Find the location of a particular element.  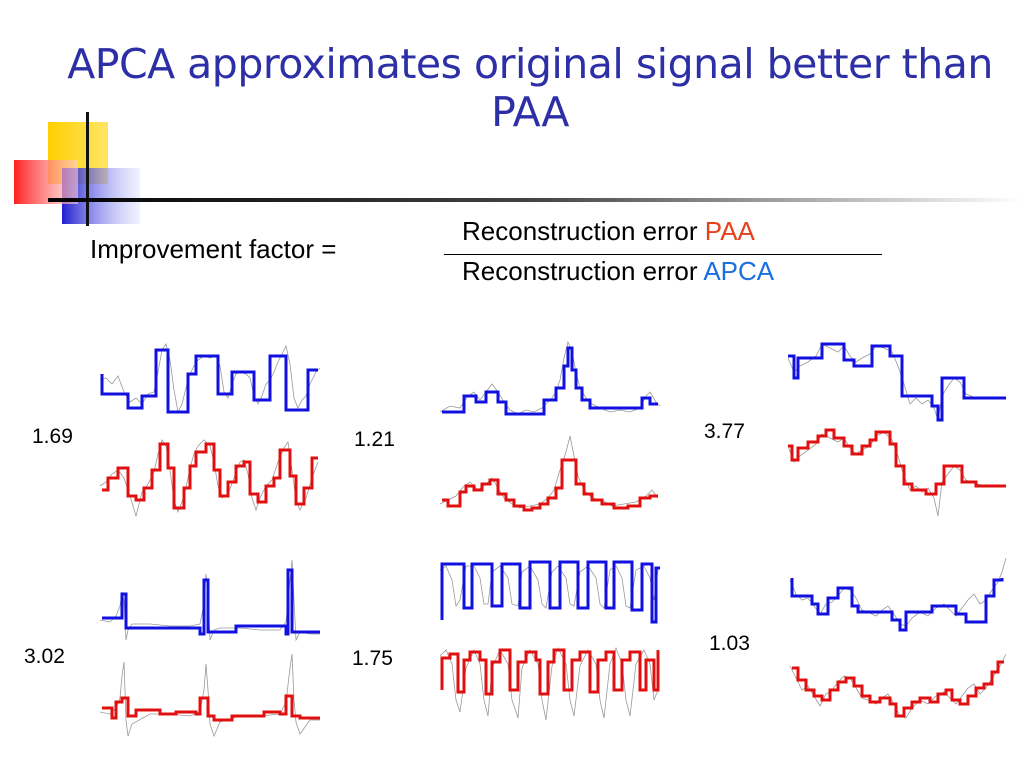

vertical-rule is located at coordinates (87, 169).